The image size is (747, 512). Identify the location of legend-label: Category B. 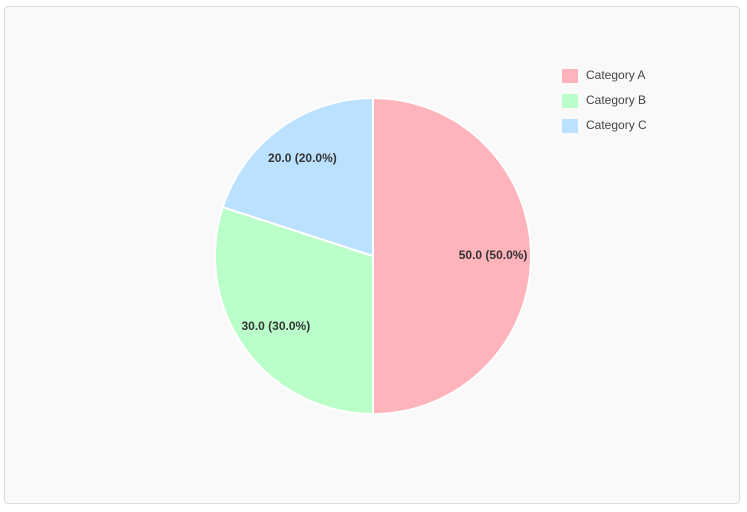
(616, 100).